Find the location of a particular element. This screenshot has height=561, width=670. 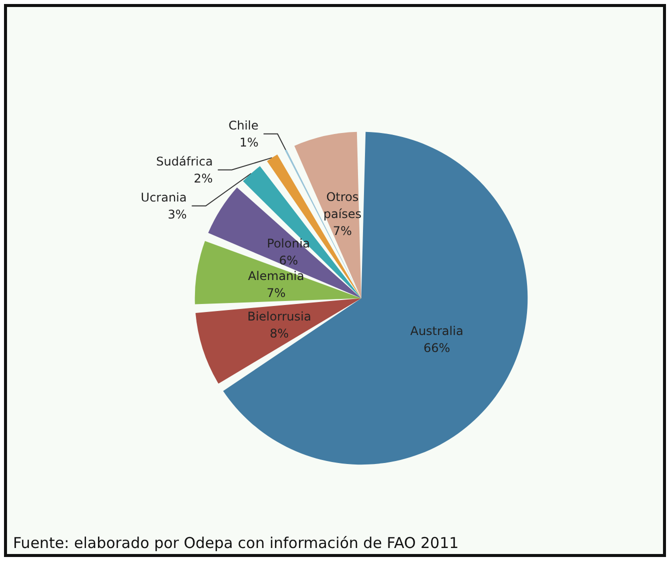

data-label: 66% is located at coordinates (436, 348).